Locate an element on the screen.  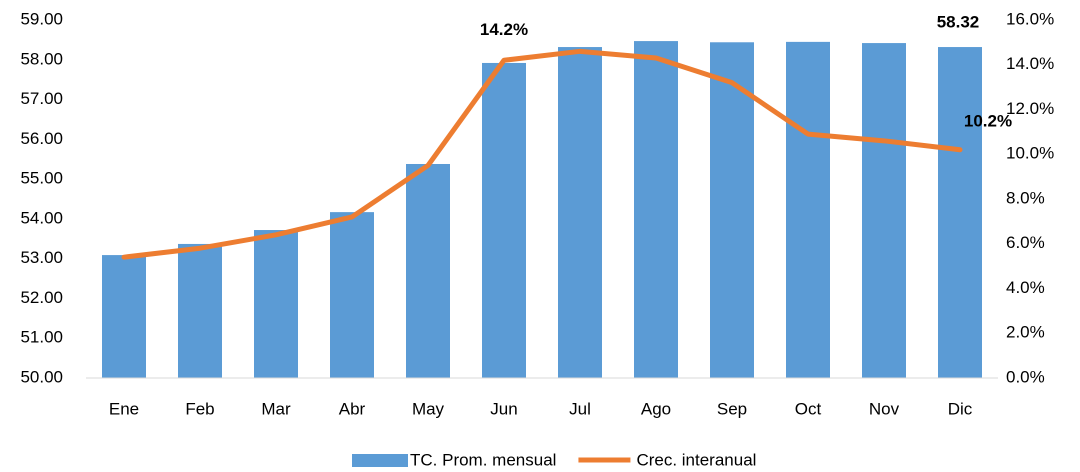
y-tick-label: 54.00 is located at coordinates (41, 217).